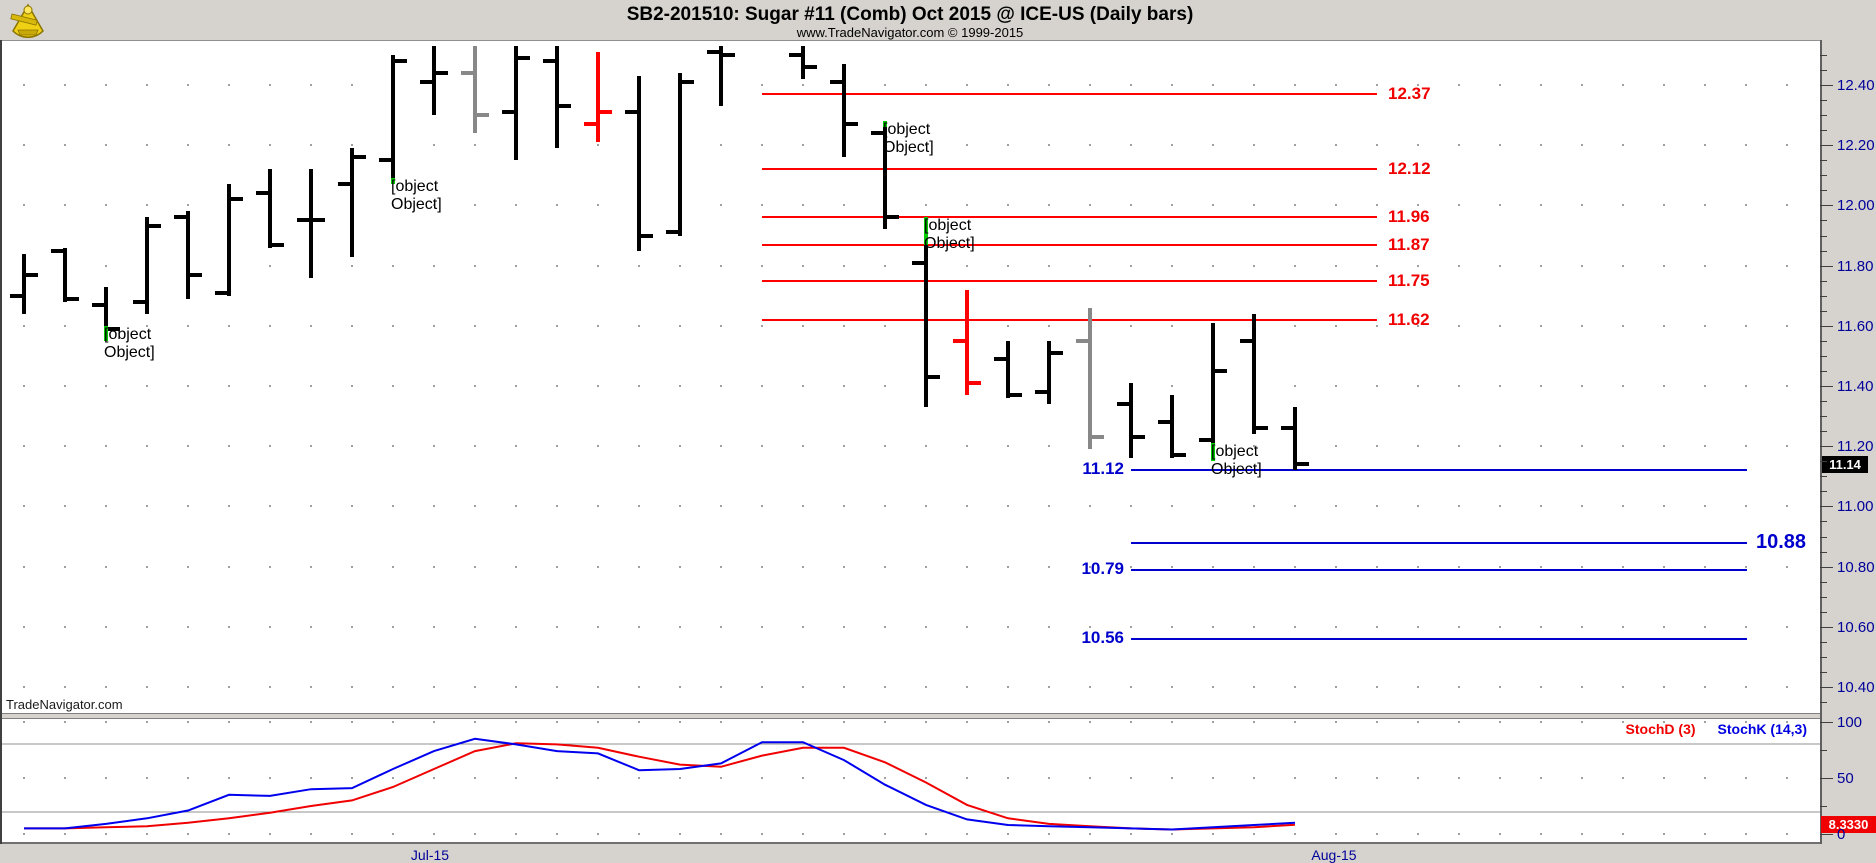  What do you see at coordinates (795, 55) in the screenshot?
I see `ohlc-open-tick` at bounding box center [795, 55].